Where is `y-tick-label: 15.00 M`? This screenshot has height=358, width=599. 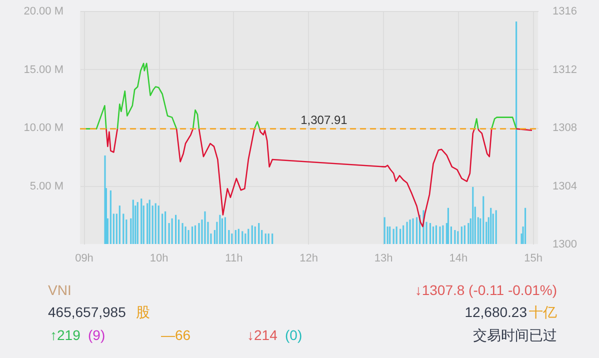
y-tick-label: 15.00 M is located at coordinates (44, 70).